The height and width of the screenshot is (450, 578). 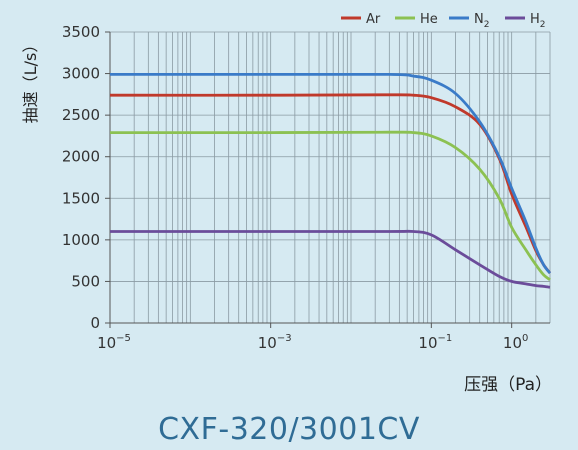 What do you see at coordinates (81, 240) in the screenshot?
I see `y-tick-label: 1000` at bounding box center [81, 240].